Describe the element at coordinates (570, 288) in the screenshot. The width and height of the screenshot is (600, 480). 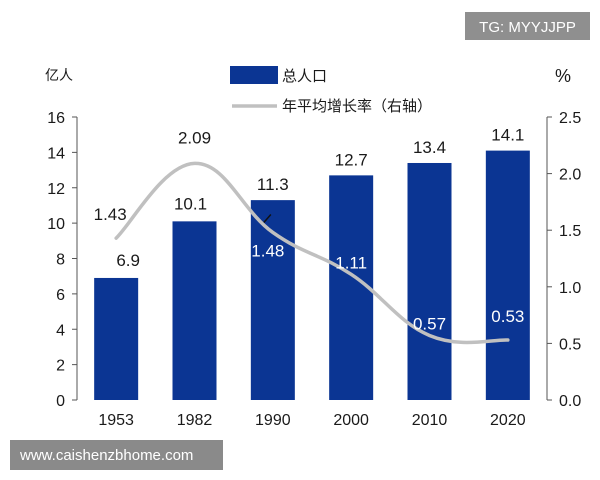
I see `right-tick-label: 1.0` at that location.